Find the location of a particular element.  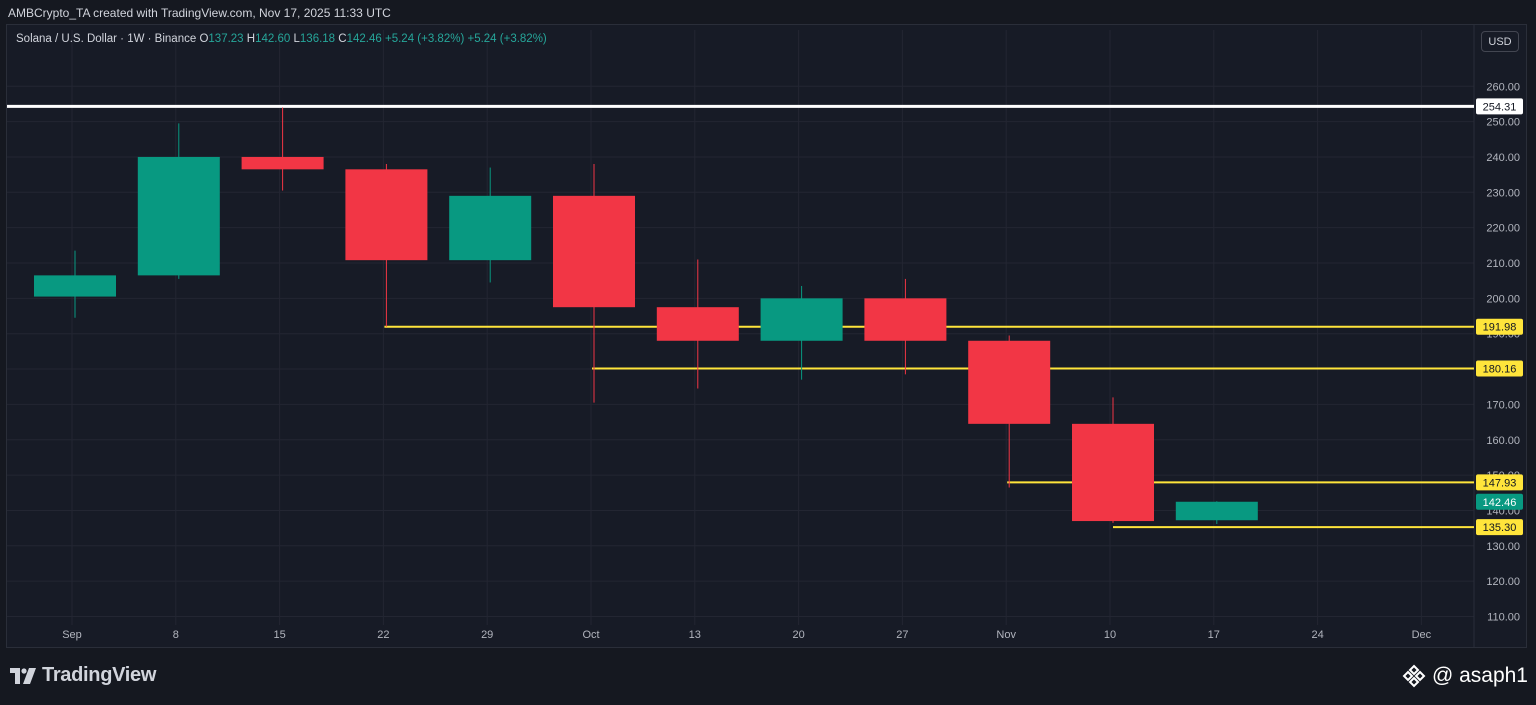

y-tick-label: 110.00 is located at coordinates (1503, 618).